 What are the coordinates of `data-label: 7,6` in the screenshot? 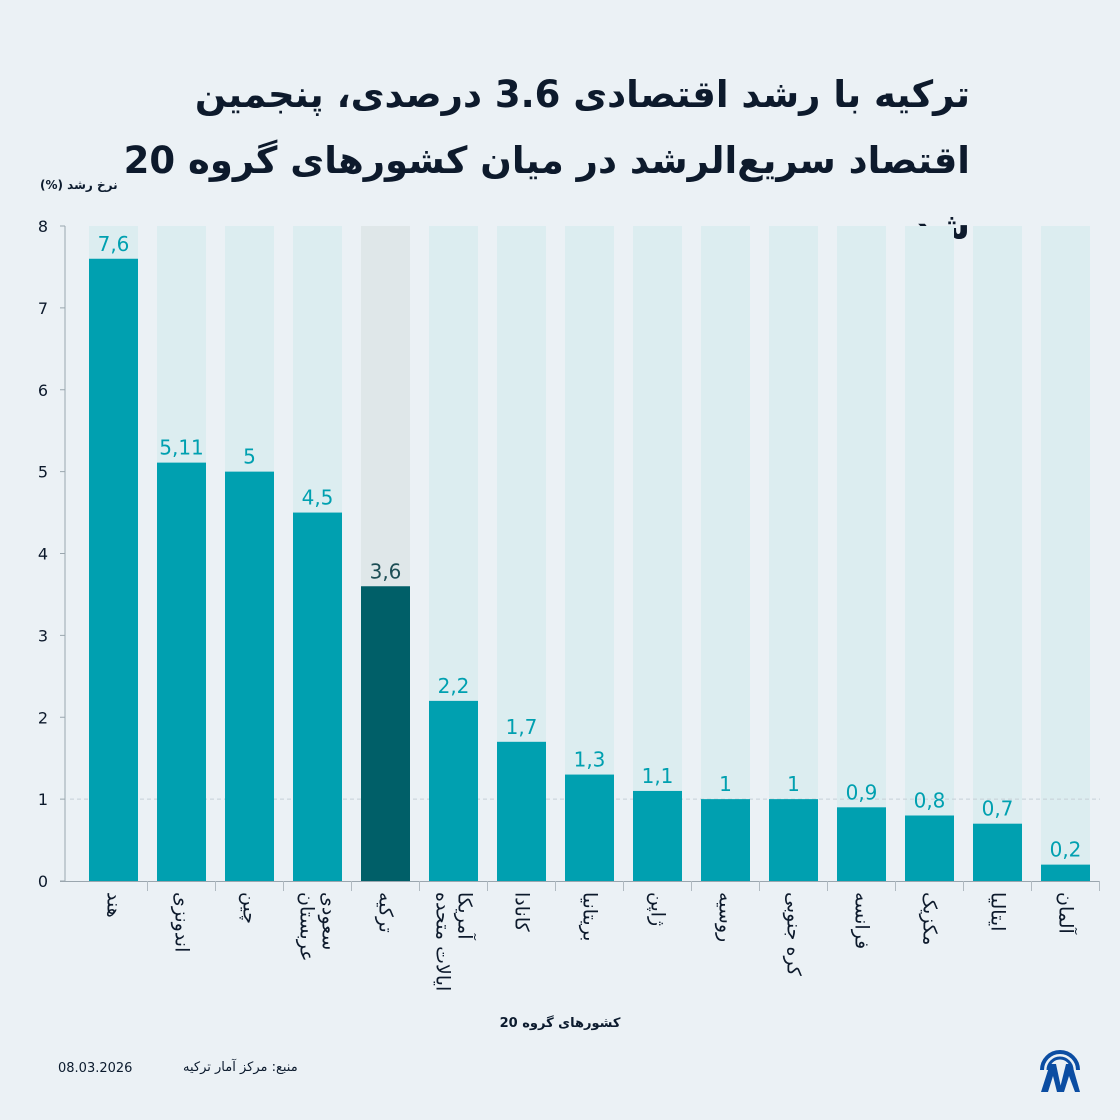 It's located at (114, 244).